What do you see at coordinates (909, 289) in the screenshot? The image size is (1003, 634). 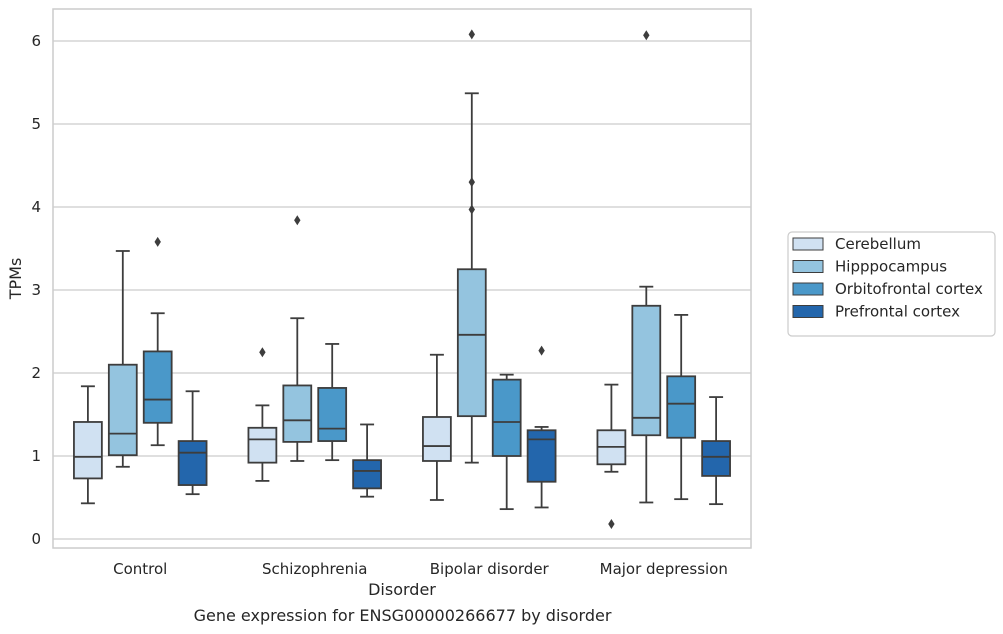 I see `legend-label: Orbitofrontal cortex` at bounding box center [909, 289].